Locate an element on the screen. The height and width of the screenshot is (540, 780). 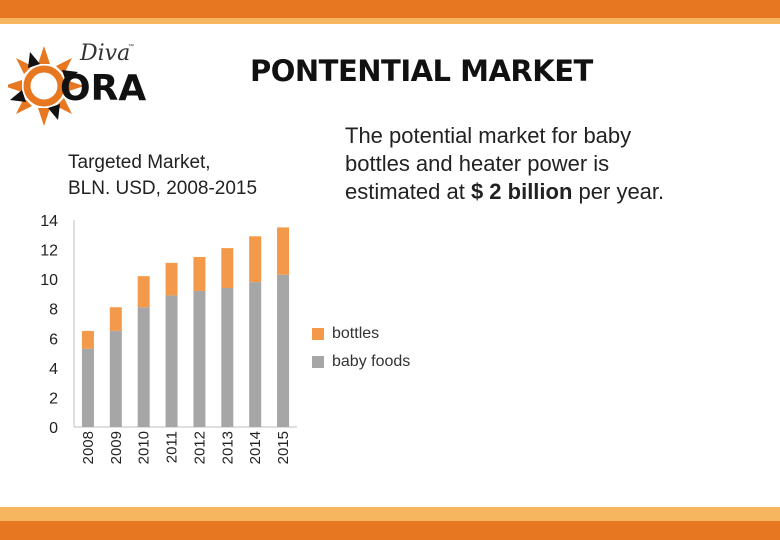
y-tick-label: 4 is located at coordinates (53, 369).